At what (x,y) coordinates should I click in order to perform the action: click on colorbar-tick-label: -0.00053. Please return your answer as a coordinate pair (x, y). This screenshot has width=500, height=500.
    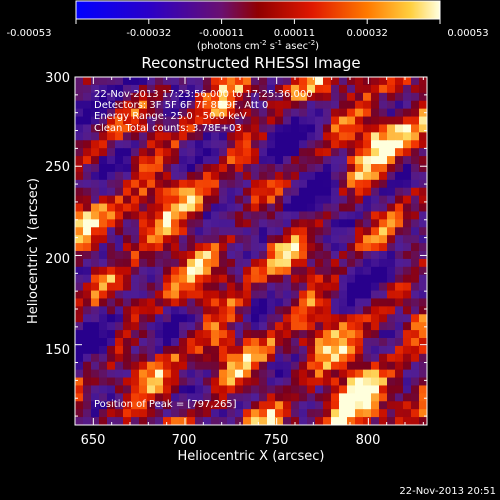
    Looking at the image, I should click on (29, 33).